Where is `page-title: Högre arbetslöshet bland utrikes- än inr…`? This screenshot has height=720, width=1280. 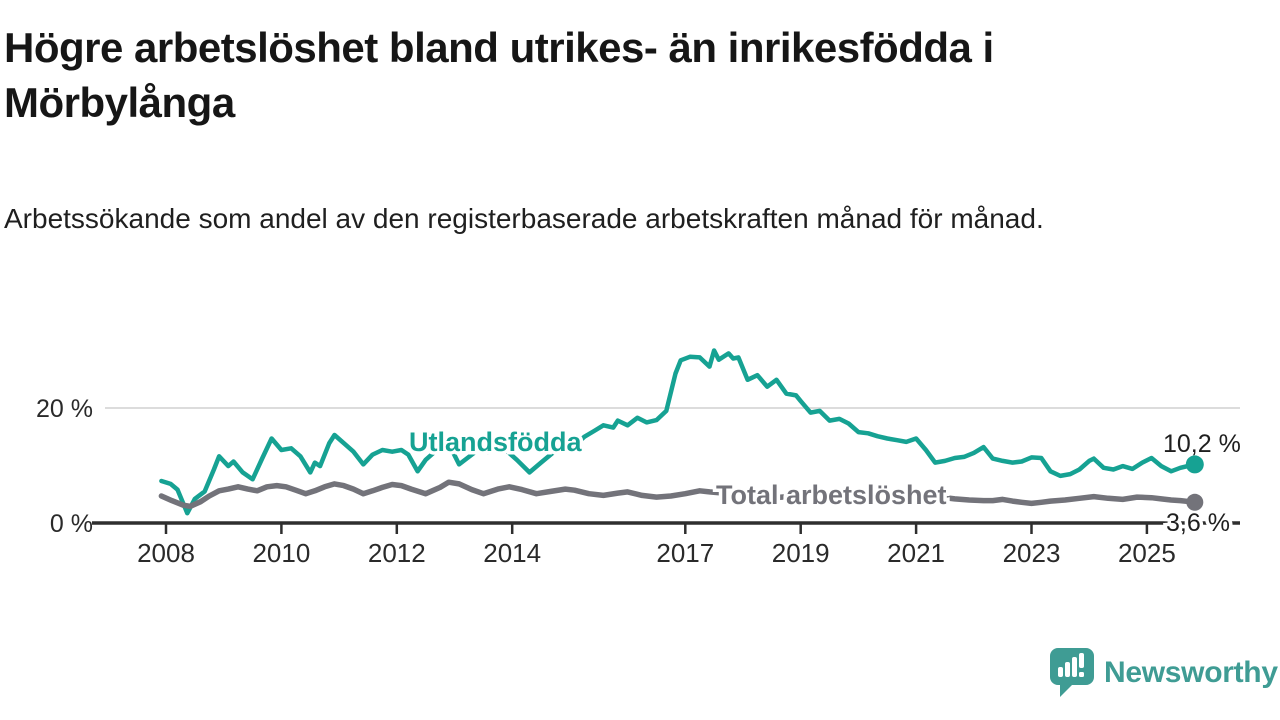 page-title: Högre arbetslöshet bland utrikes- än inr… is located at coordinates (499, 75).